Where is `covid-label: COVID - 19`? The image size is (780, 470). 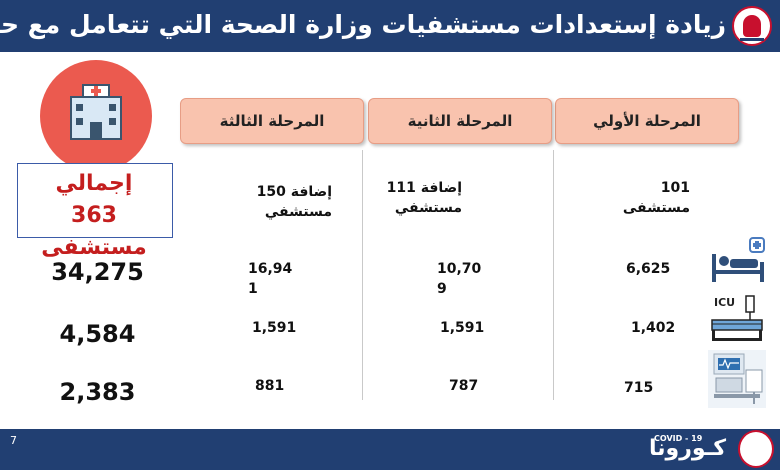
covid-label: COVID - 19 is located at coordinates (678, 438).